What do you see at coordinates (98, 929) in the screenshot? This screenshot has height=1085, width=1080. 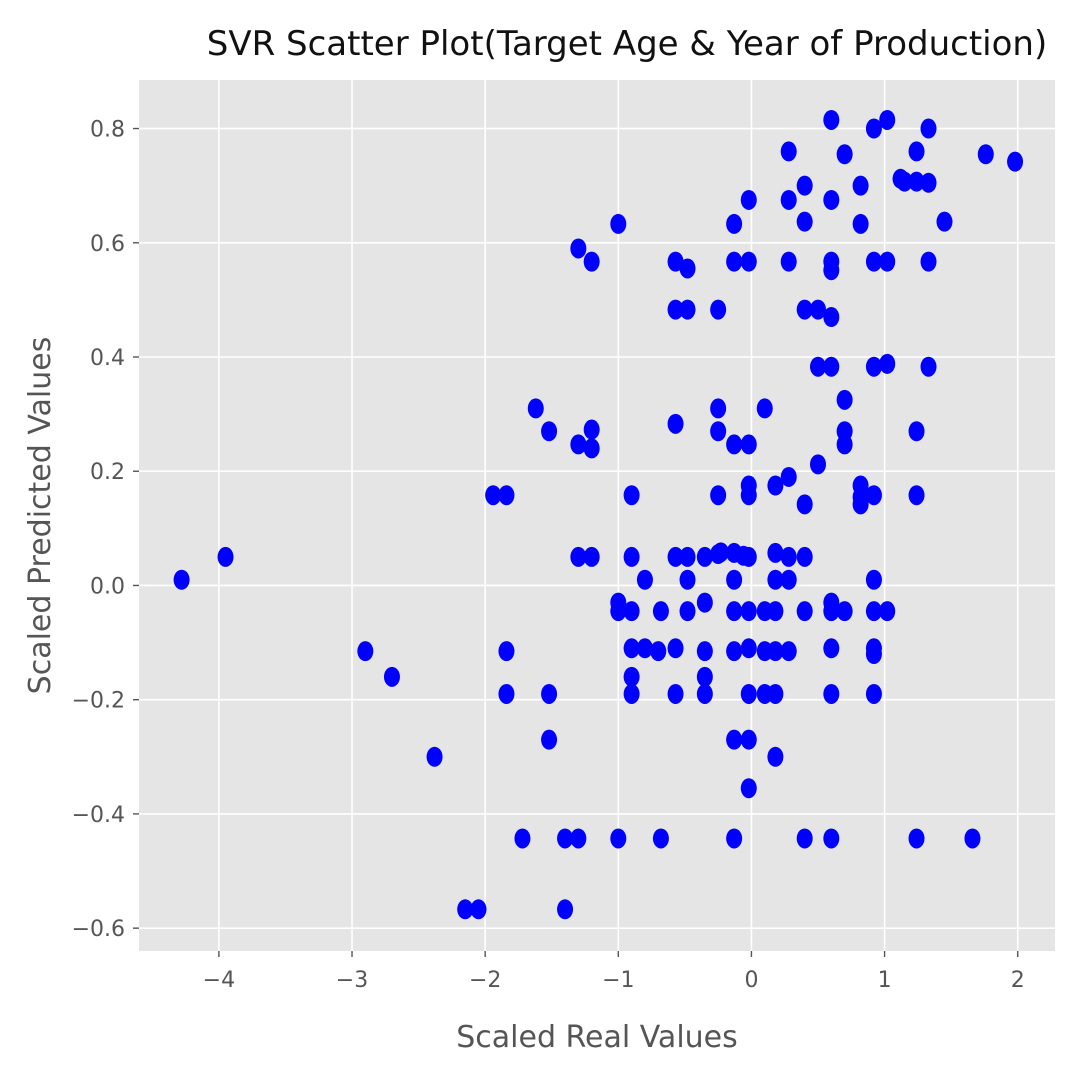 I see `y-tick-label: −0.6` at bounding box center [98, 929].